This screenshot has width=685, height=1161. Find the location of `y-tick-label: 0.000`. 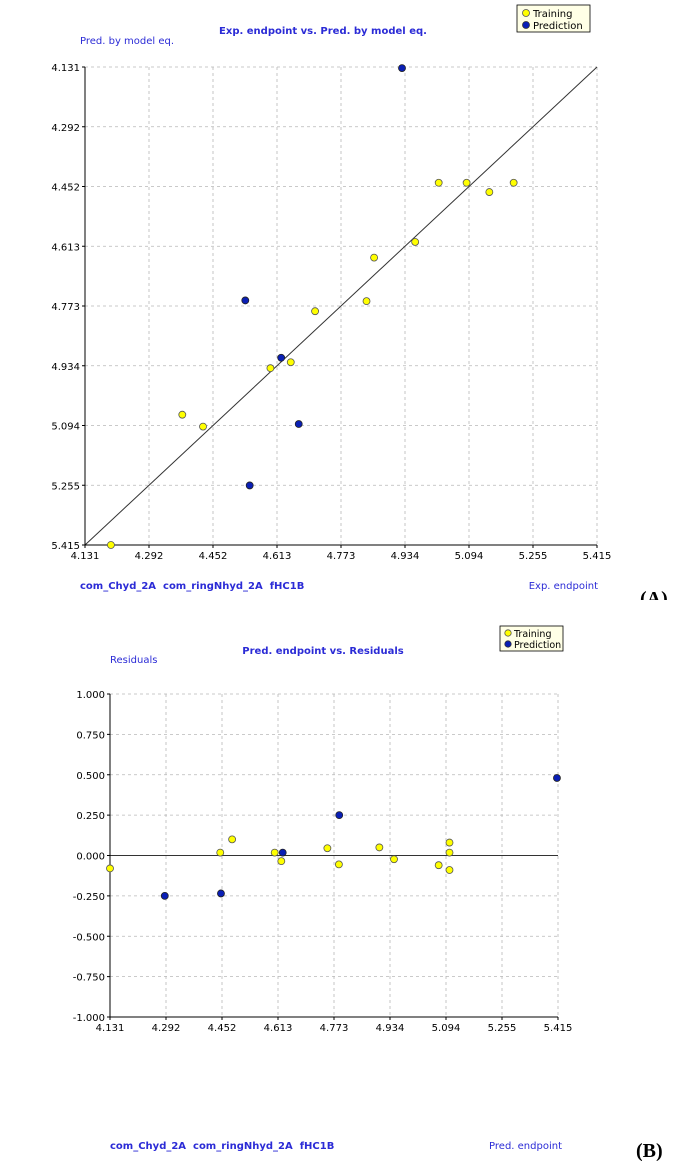

y-tick-label: 0.000 is located at coordinates (90, 857).